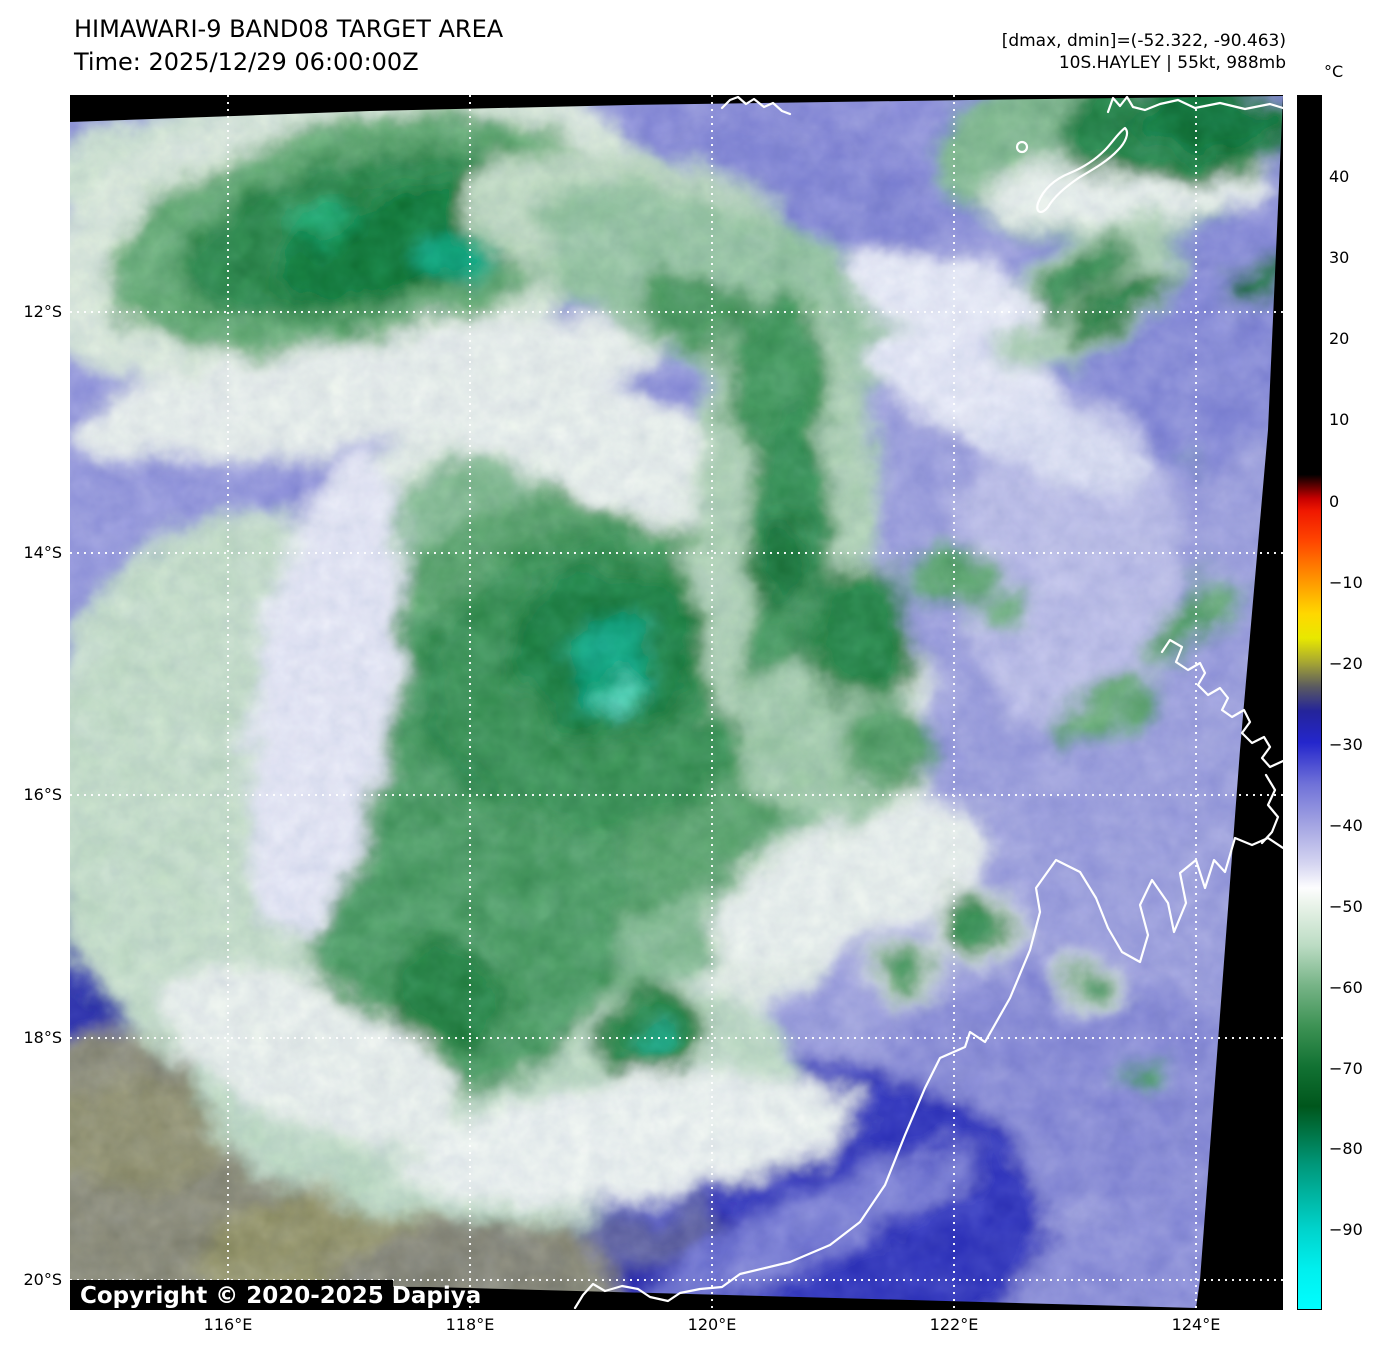 Image resolution: width=1388 pixels, height=1359 pixels. I want to click on colorbar-tick: −70, so click(1346, 1068).